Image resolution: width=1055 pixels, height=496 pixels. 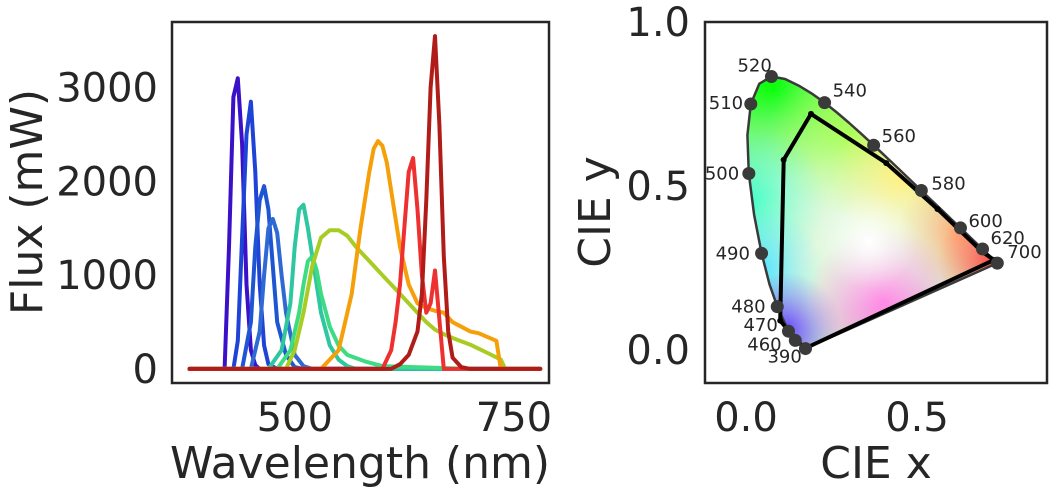 What do you see at coordinates (899, 136) in the screenshot?
I see `wavelength-label-560: 560` at bounding box center [899, 136].